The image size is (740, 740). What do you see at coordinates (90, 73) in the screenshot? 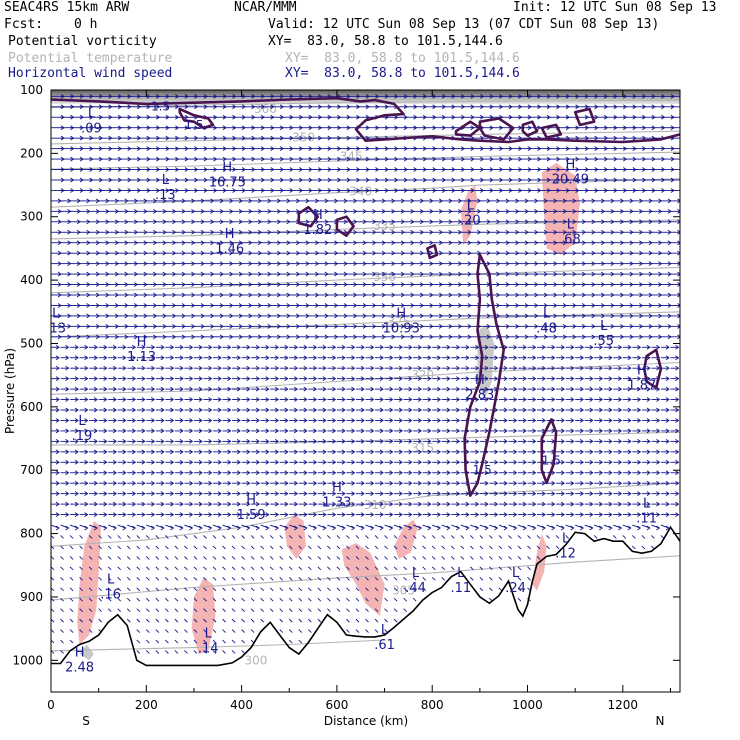
I see `field-name-wind: Horizontal wind speed` at bounding box center [90, 73].